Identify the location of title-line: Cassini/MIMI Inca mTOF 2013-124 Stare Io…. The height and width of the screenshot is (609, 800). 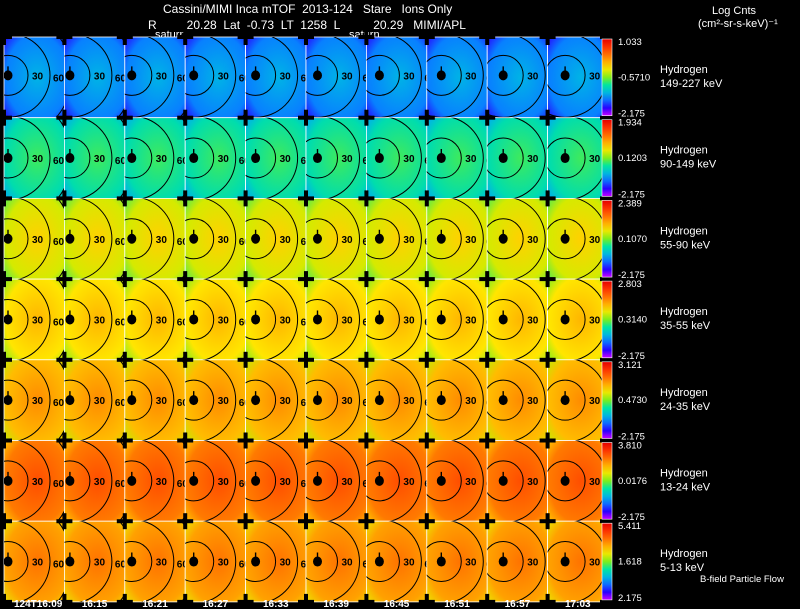
(308, 9).